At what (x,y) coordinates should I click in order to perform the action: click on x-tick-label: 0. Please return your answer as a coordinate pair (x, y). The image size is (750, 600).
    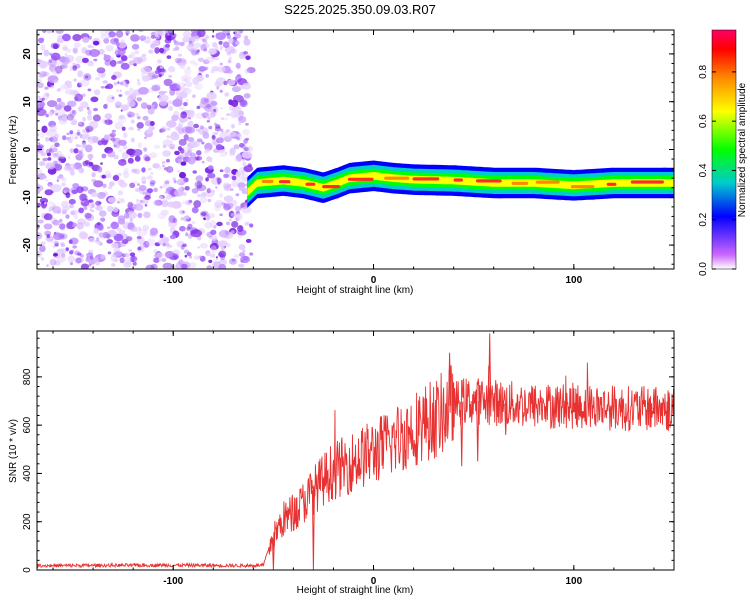
    Looking at the image, I should click on (374, 280).